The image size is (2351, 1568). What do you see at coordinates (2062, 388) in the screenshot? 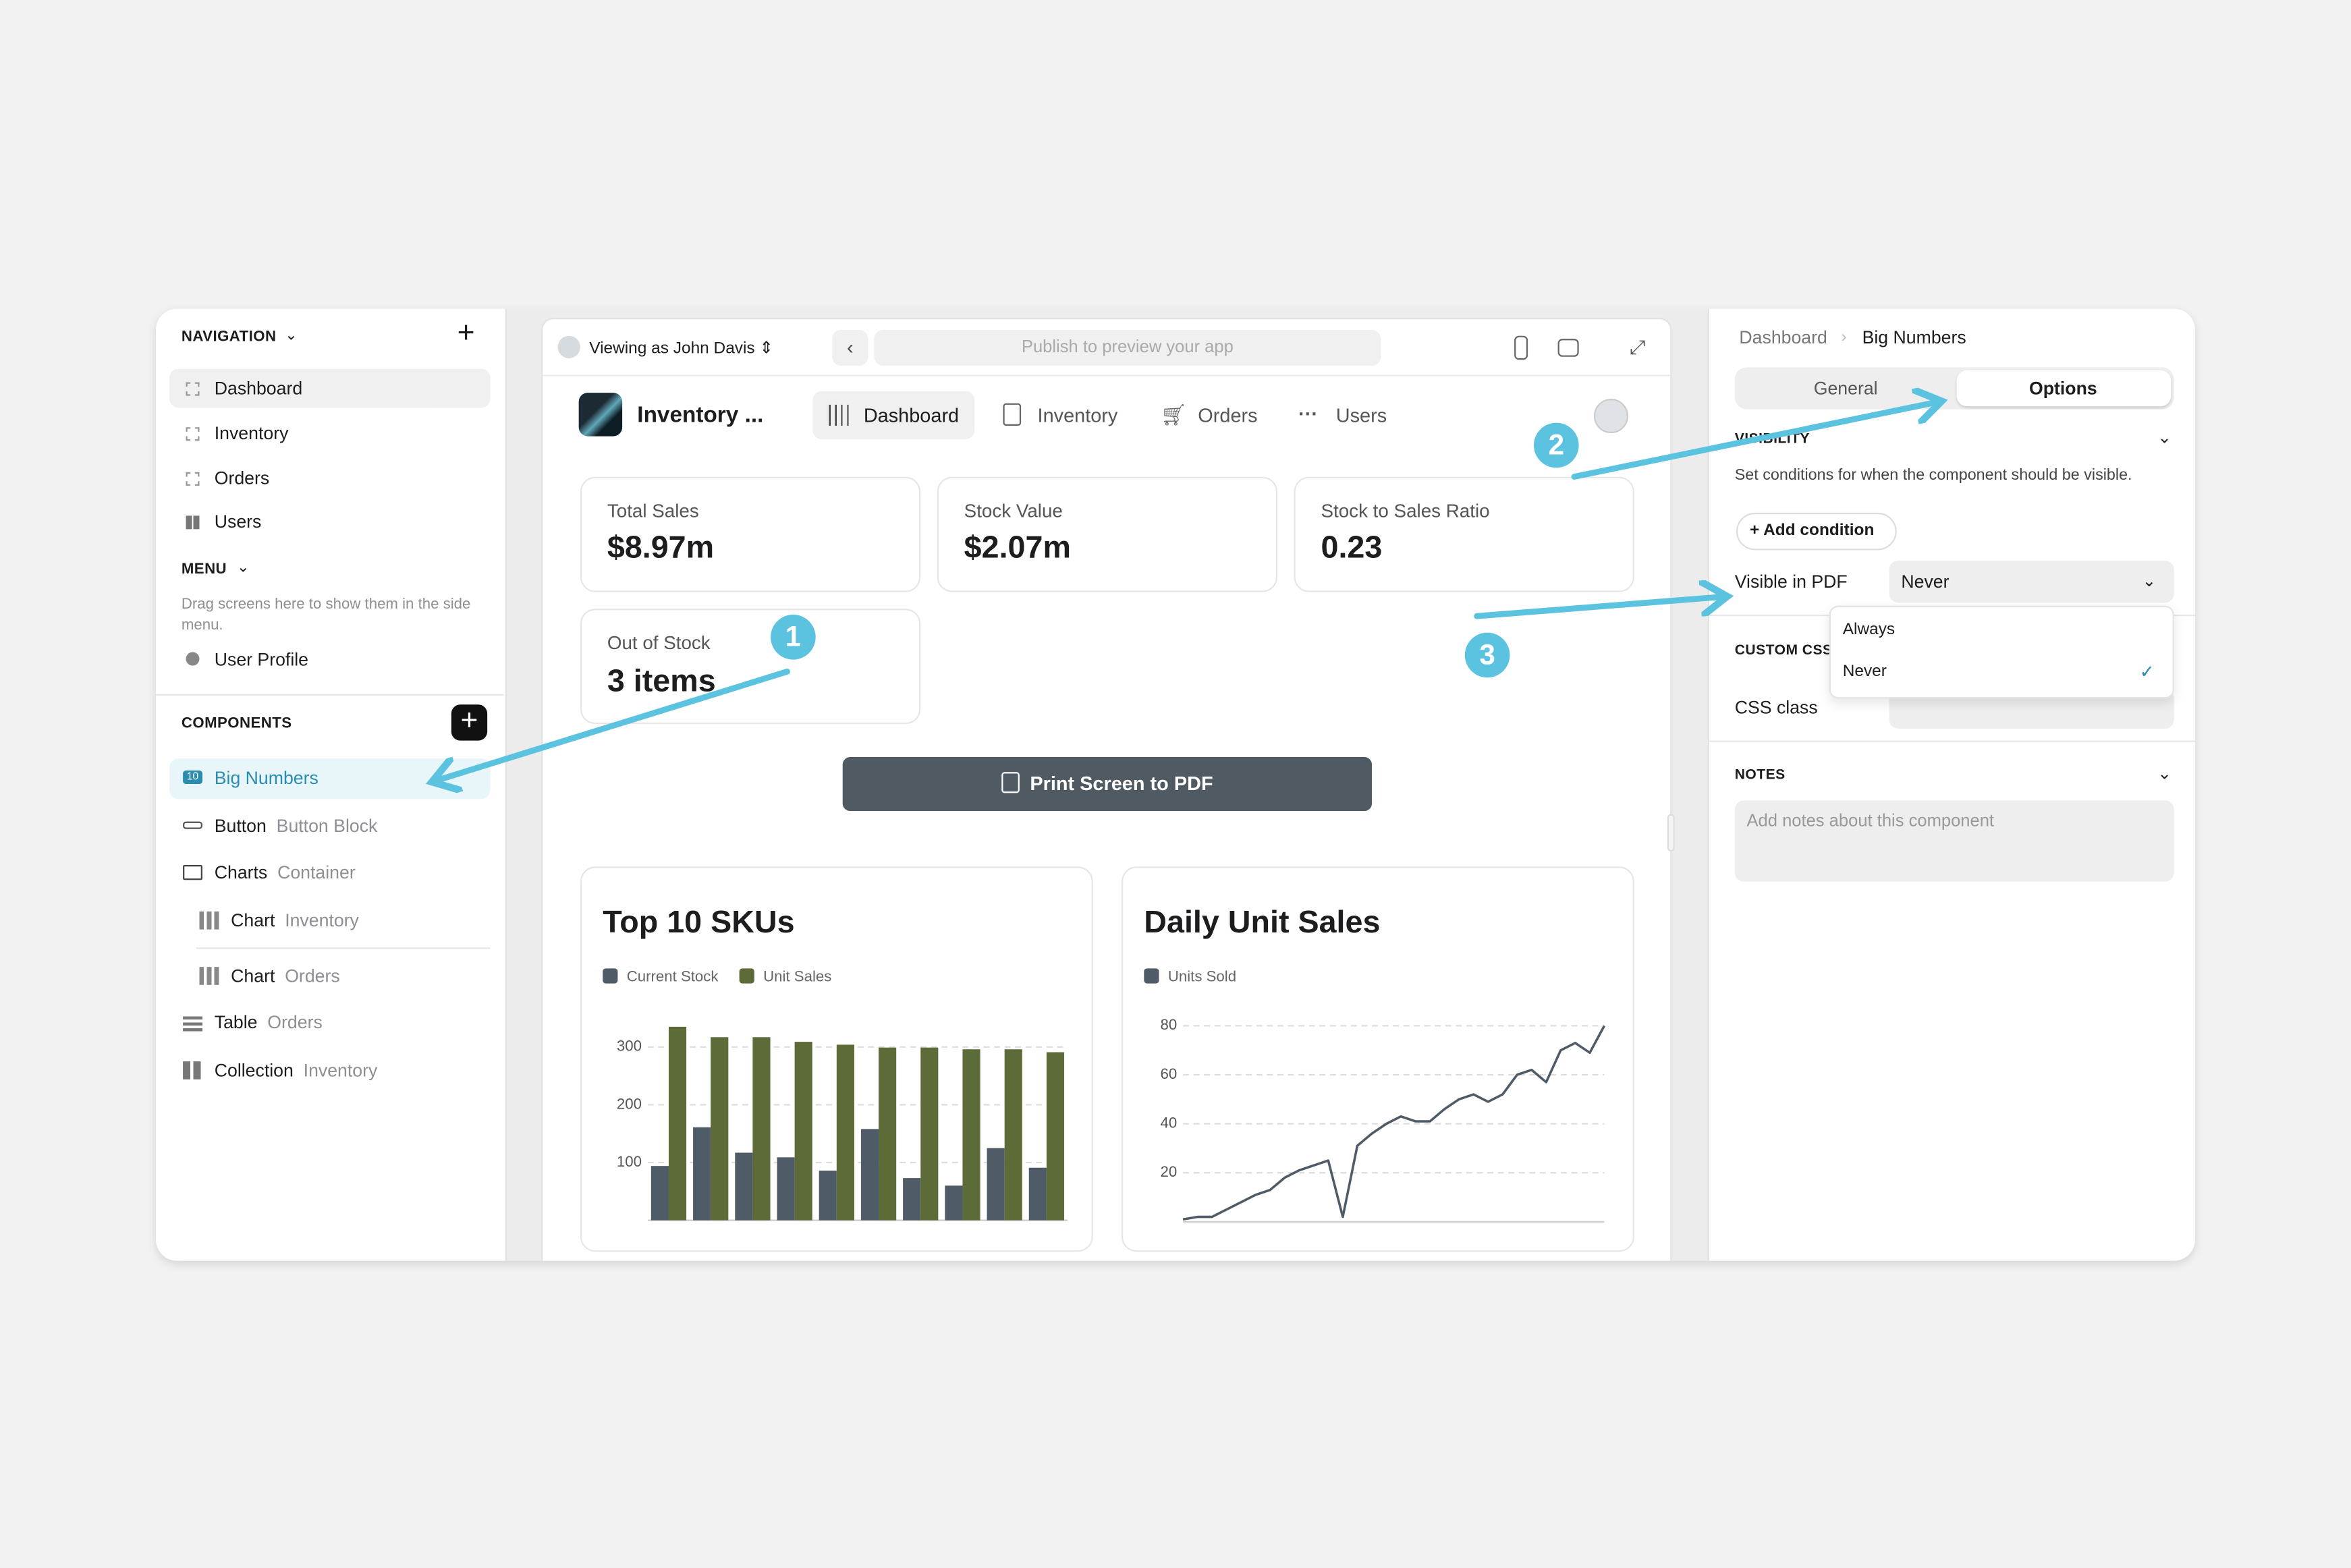
I see `panel-tab: Options` at bounding box center [2062, 388].